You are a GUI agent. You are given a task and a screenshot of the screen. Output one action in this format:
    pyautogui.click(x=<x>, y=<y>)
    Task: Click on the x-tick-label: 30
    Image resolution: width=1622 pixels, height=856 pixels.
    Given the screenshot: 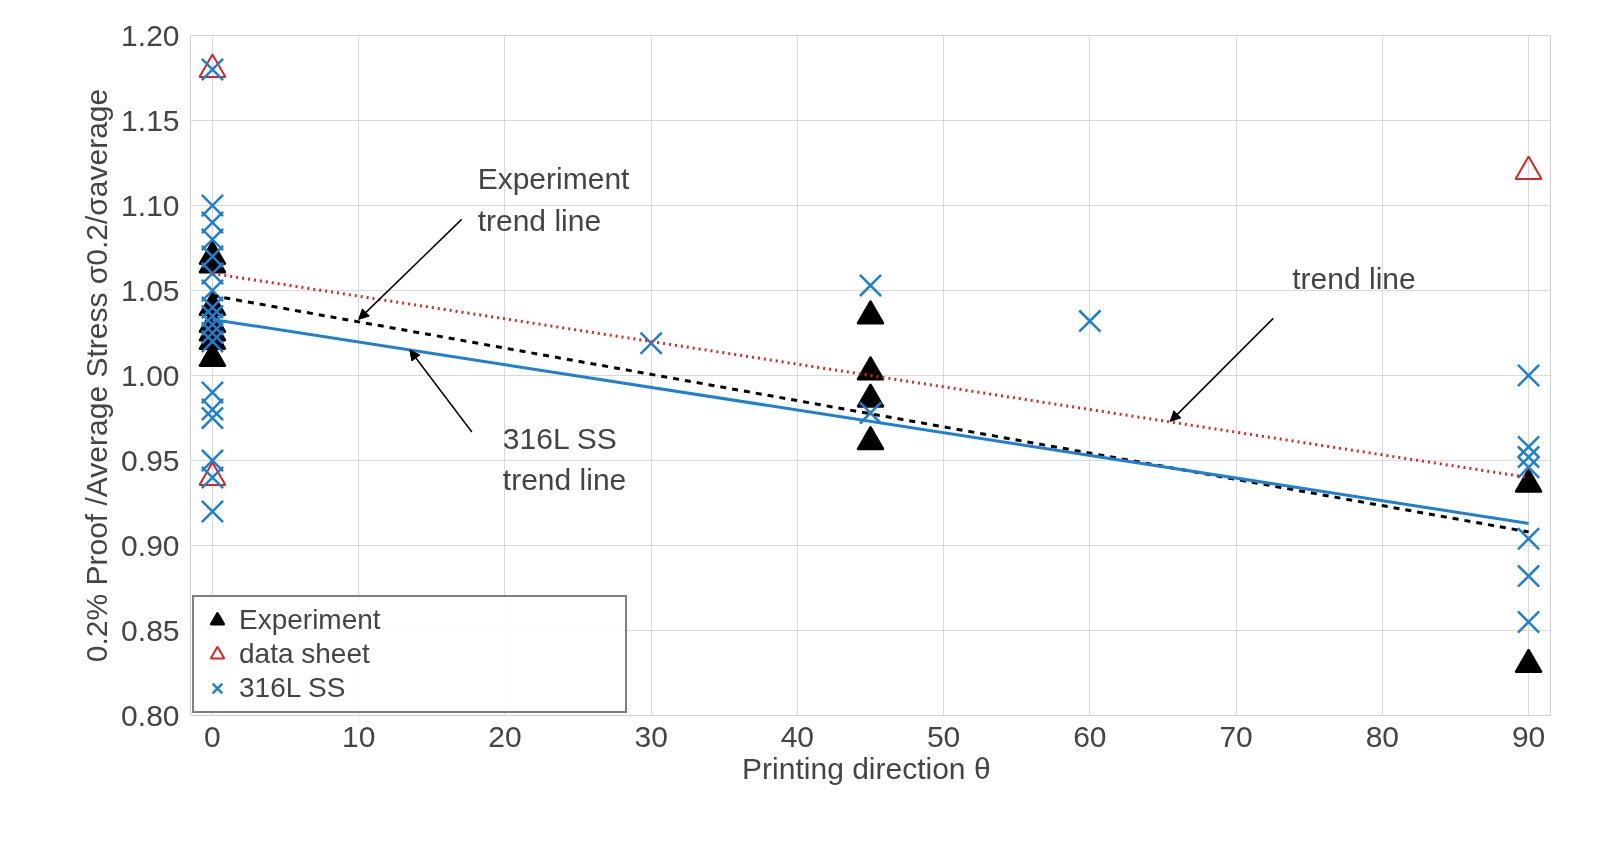 What is the action you would take?
    pyautogui.click(x=651, y=736)
    